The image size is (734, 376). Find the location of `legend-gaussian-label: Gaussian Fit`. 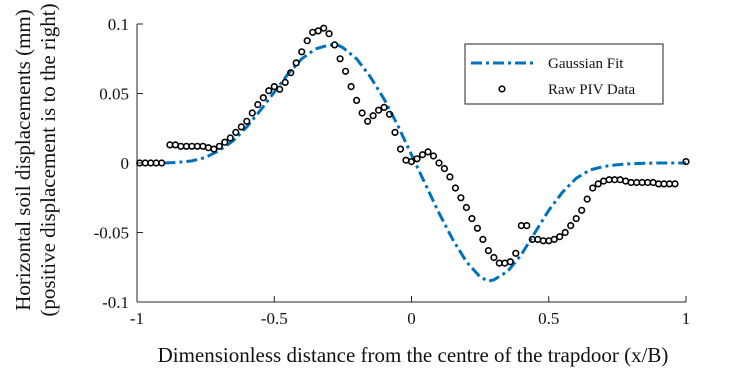

legend-gaussian-label: Gaussian Fit is located at coordinates (586, 64).